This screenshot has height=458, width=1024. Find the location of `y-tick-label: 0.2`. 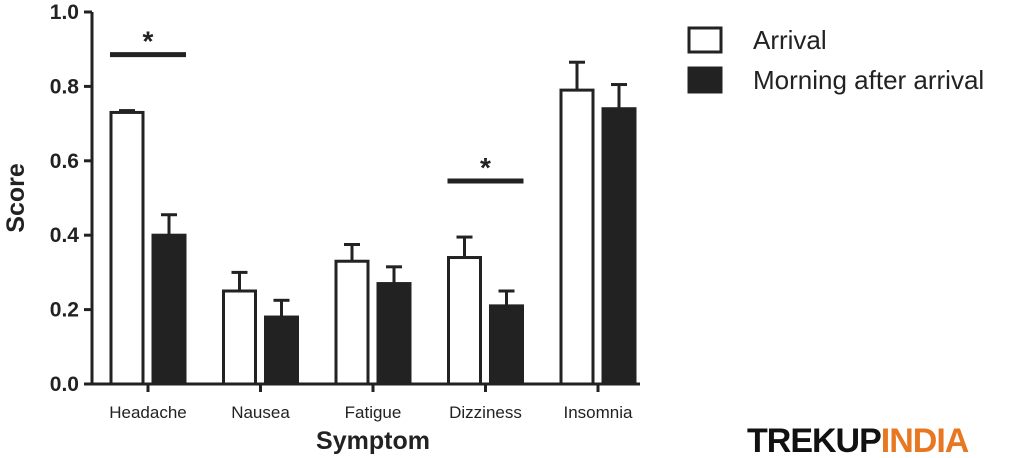

y-tick-label: 0.2 is located at coordinates (64, 310).